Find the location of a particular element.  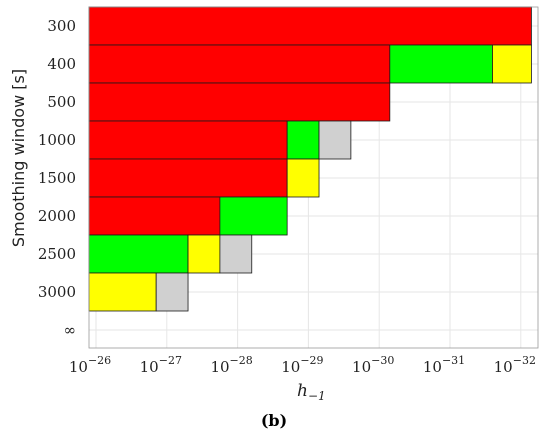

x-tick-label: 10−27 is located at coordinates (161, 365).